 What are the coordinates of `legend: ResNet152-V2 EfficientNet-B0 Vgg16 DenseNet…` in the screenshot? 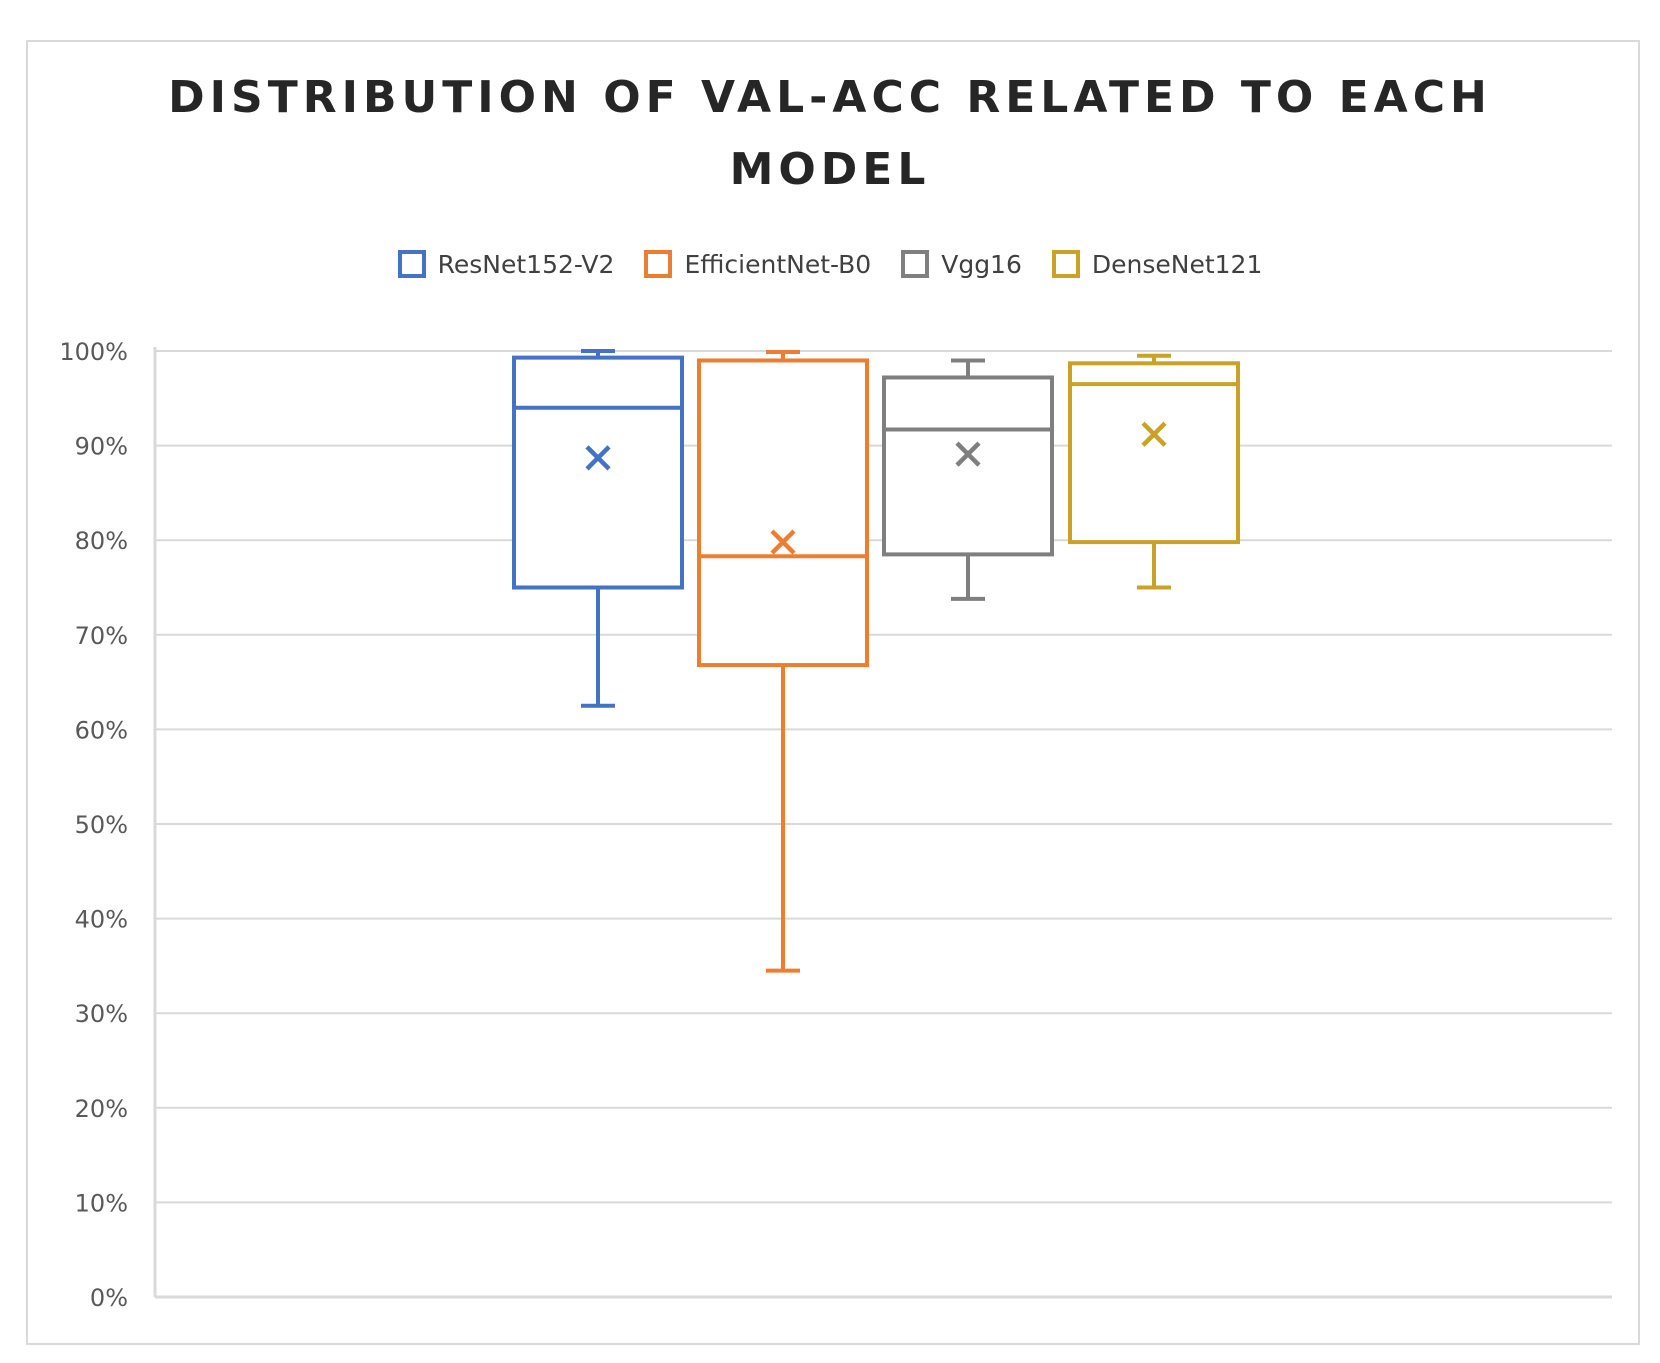 It's located at (830, 264).